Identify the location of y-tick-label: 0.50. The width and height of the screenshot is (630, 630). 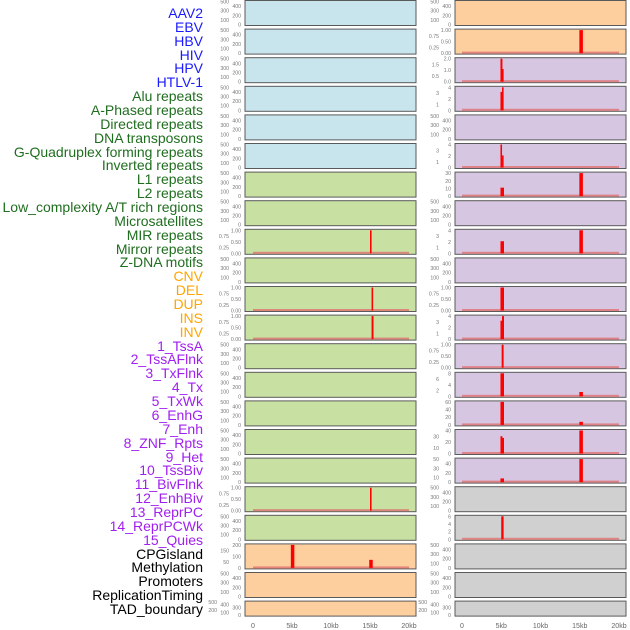
(446, 43).